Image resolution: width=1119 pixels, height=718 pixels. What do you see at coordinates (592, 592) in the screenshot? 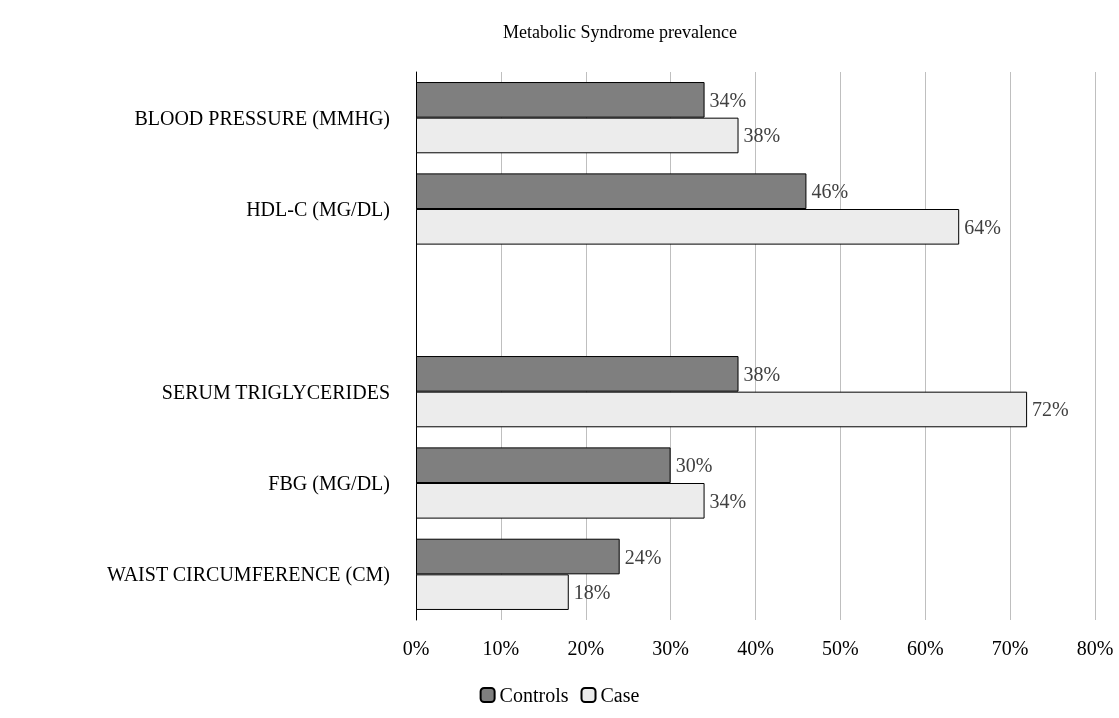
I see `data-label: 18%` at bounding box center [592, 592].